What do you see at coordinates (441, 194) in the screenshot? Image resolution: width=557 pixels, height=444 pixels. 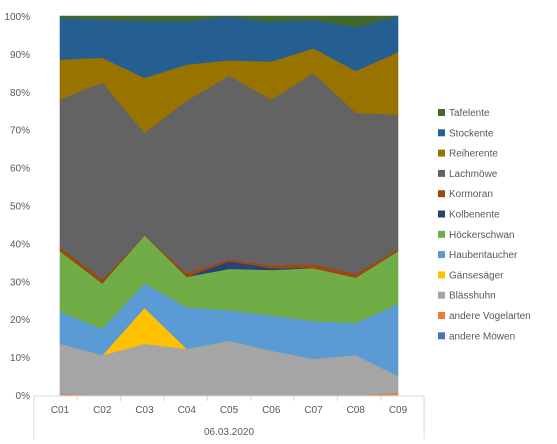 I see `legend-swatch-kormoran` at bounding box center [441, 194].